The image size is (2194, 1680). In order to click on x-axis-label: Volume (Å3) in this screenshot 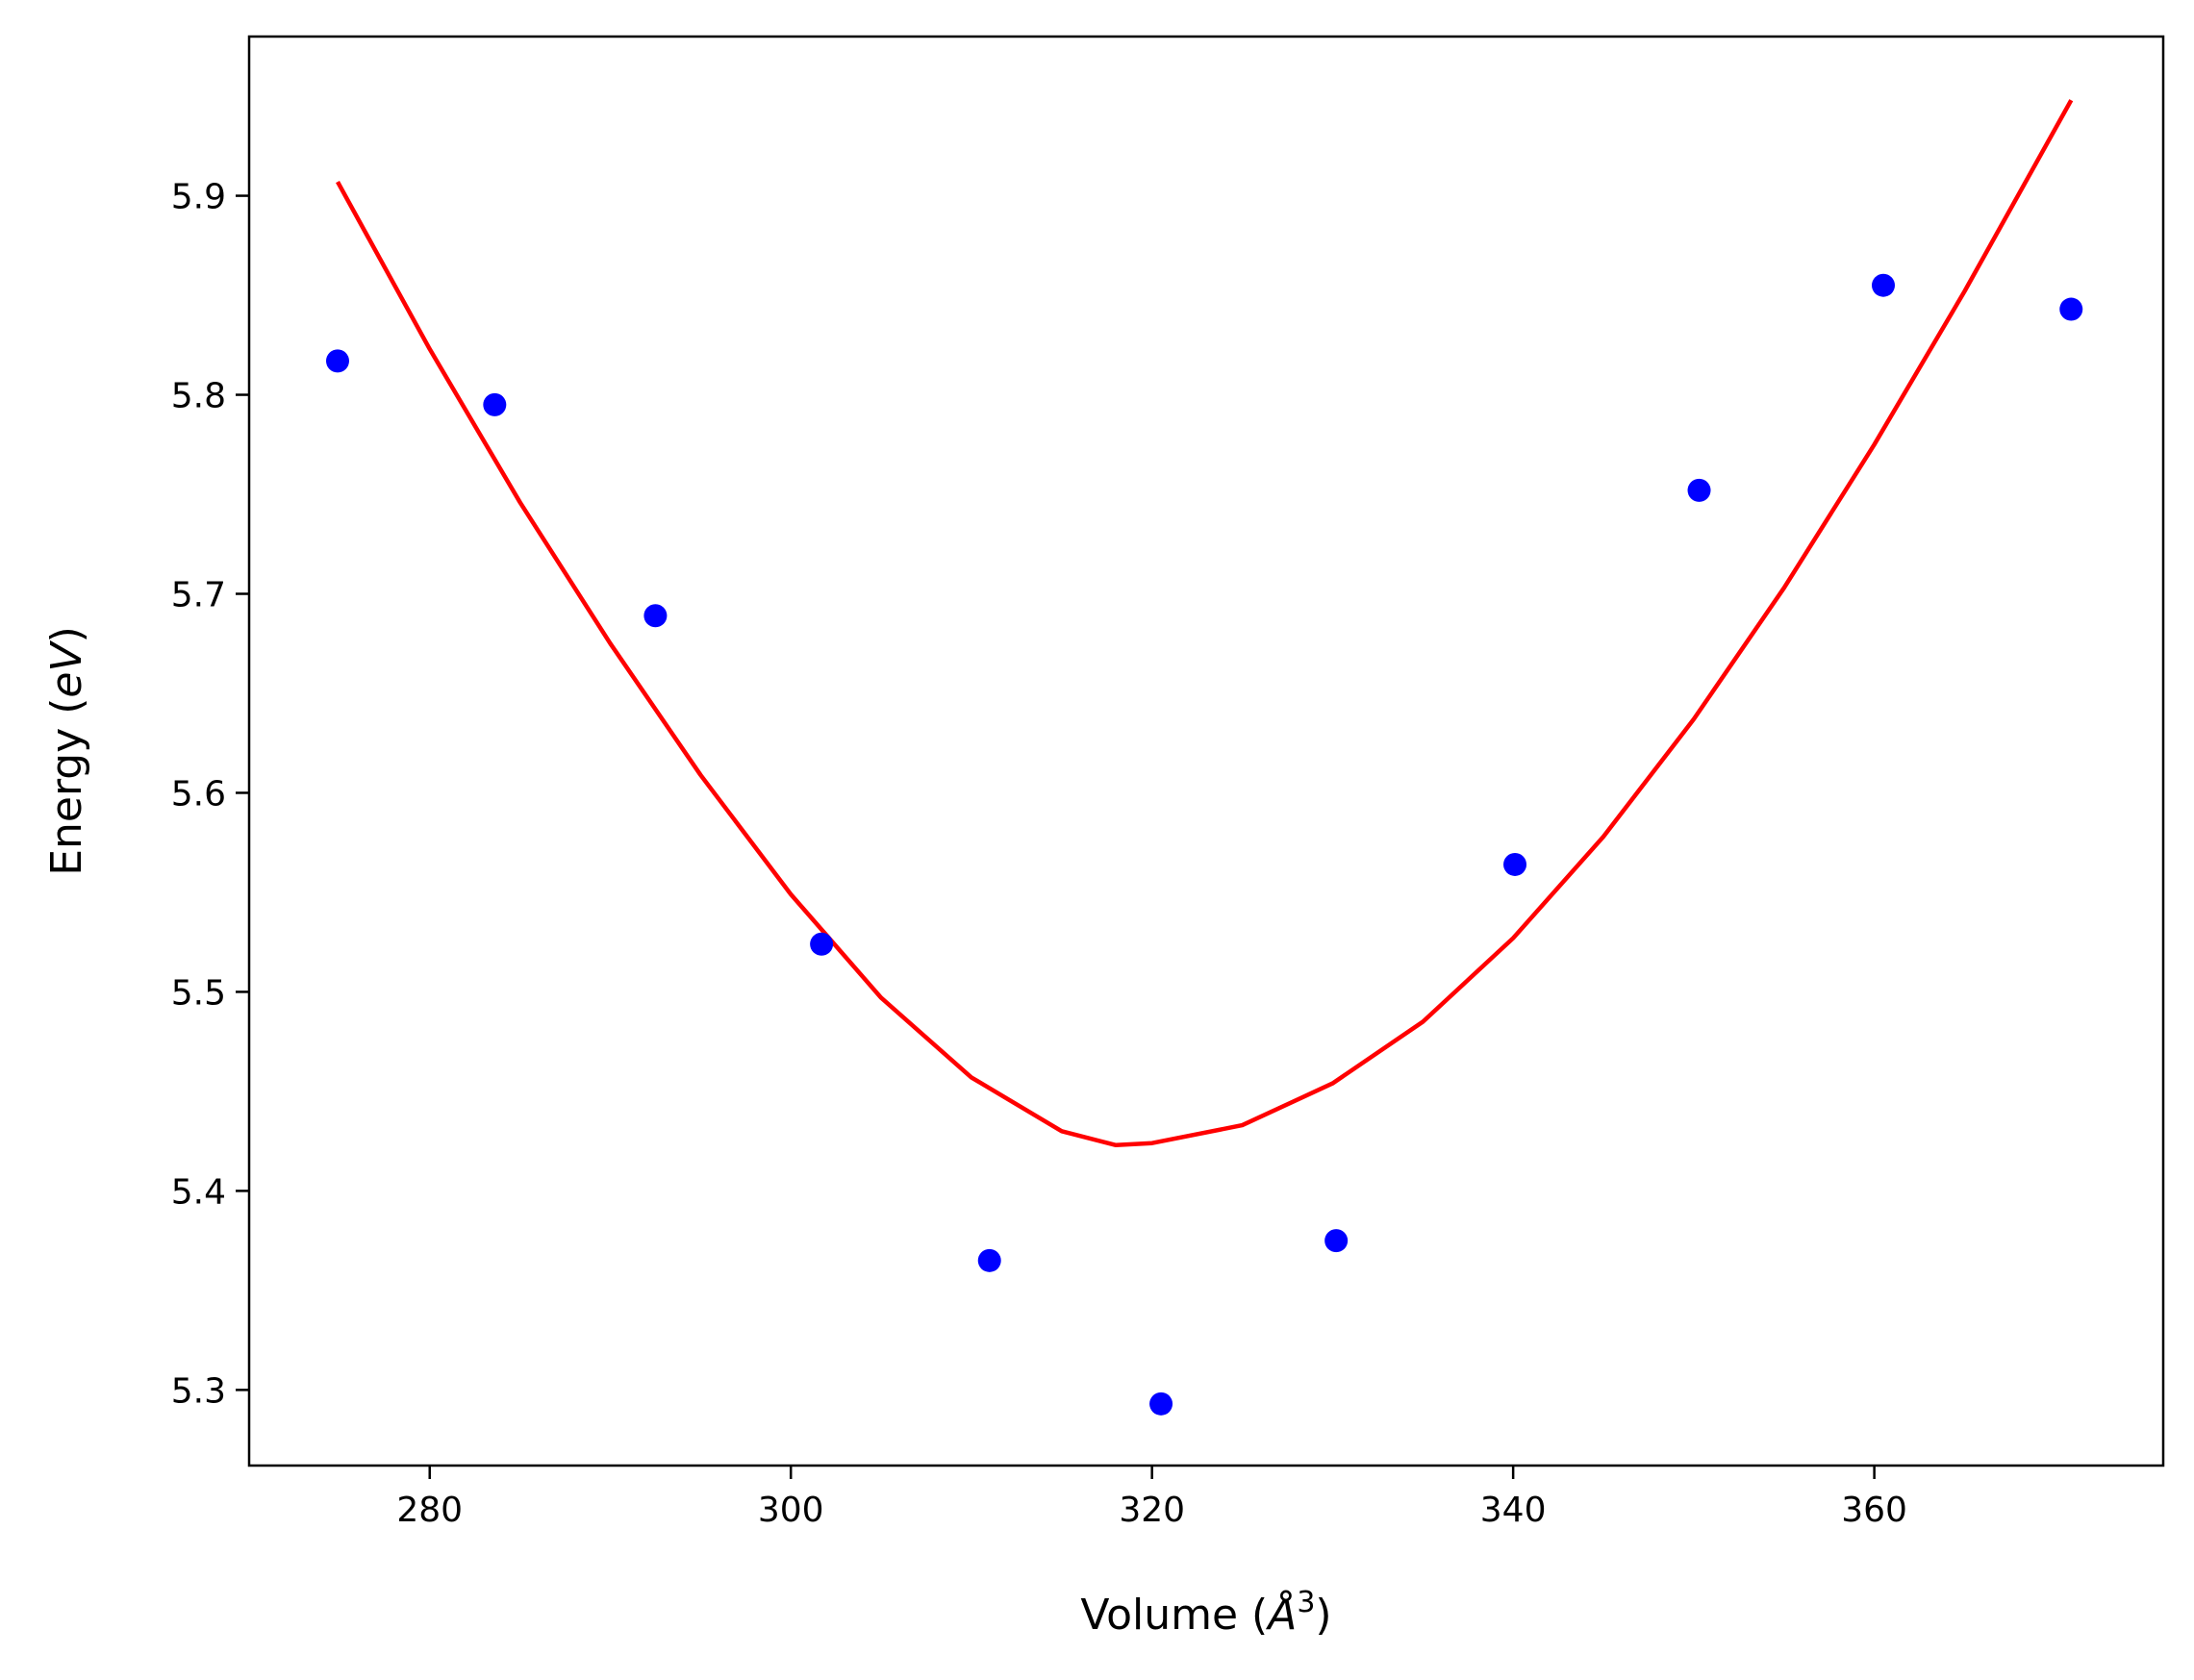, I will do `click(1205, 1613)`.